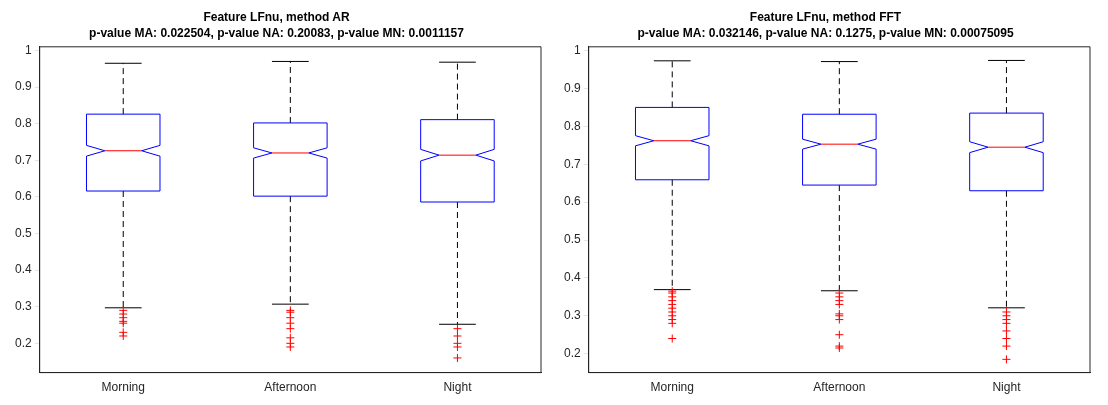 Image resolution: width=1108 pixels, height=405 pixels. What do you see at coordinates (825, 16) in the screenshot?
I see `chart-title: Feature LFnu, method FFT` at bounding box center [825, 16].